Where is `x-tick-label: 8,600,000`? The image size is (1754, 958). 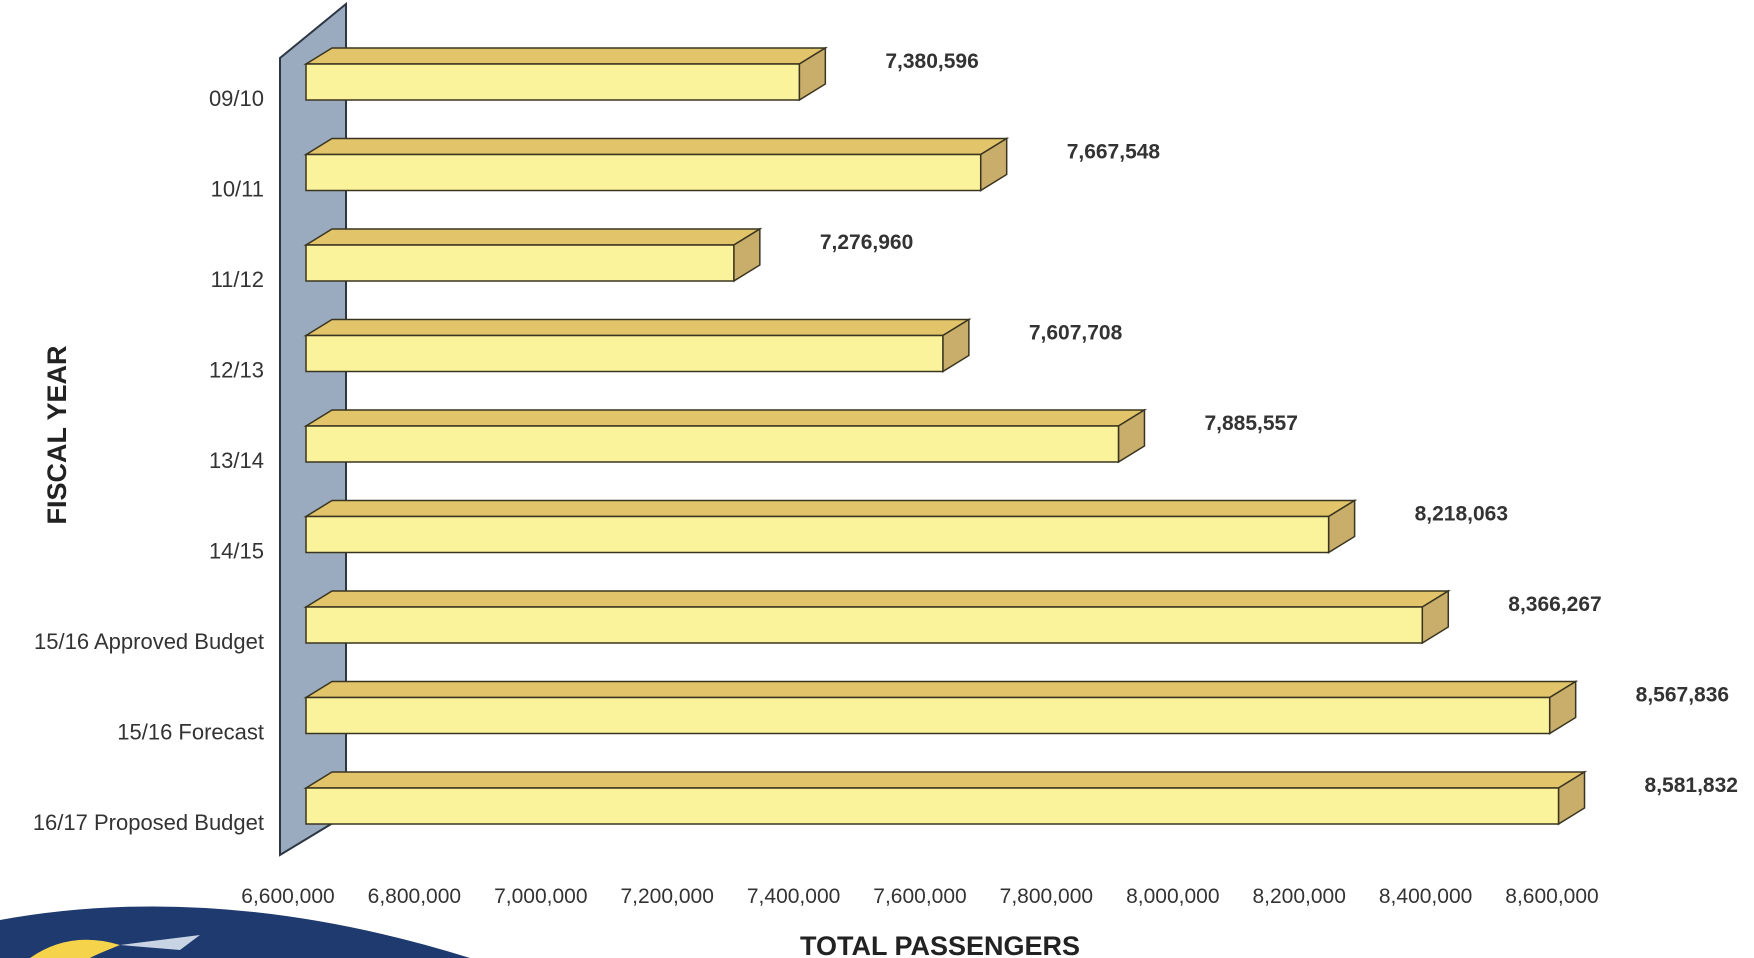 x-tick-label: 8,600,000 is located at coordinates (1551, 896).